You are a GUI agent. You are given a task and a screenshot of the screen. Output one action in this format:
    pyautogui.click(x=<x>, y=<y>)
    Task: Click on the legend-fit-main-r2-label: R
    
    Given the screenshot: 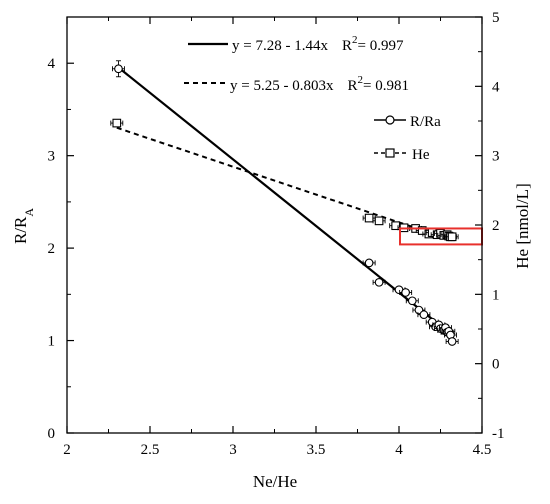 What is the action you would take?
    pyautogui.click(x=347, y=46)
    